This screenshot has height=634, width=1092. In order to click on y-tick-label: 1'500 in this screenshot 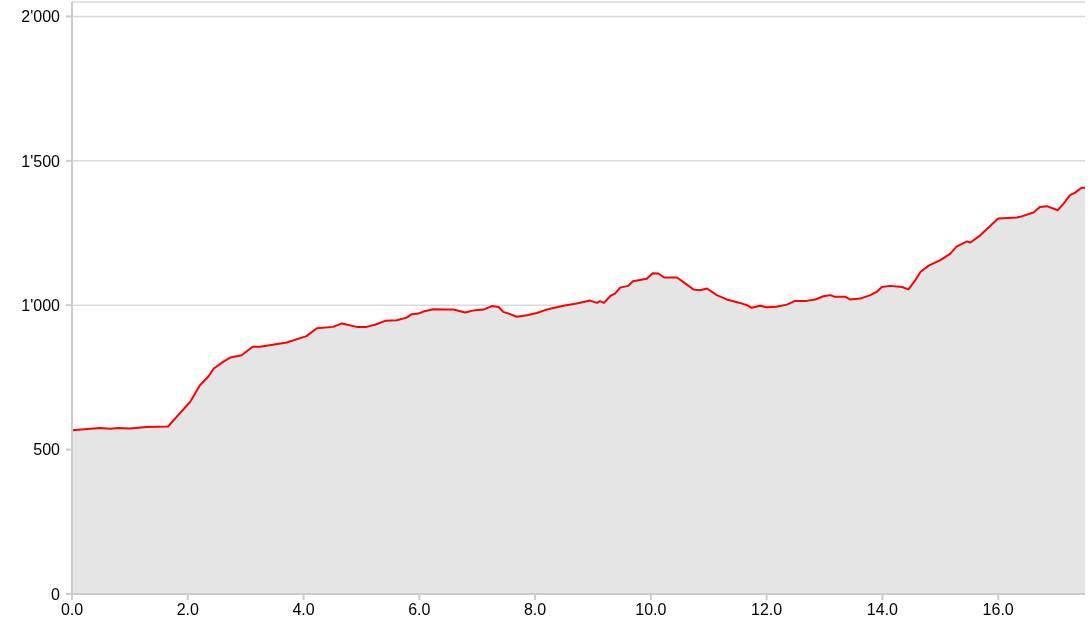, I will do `click(41, 161)`.